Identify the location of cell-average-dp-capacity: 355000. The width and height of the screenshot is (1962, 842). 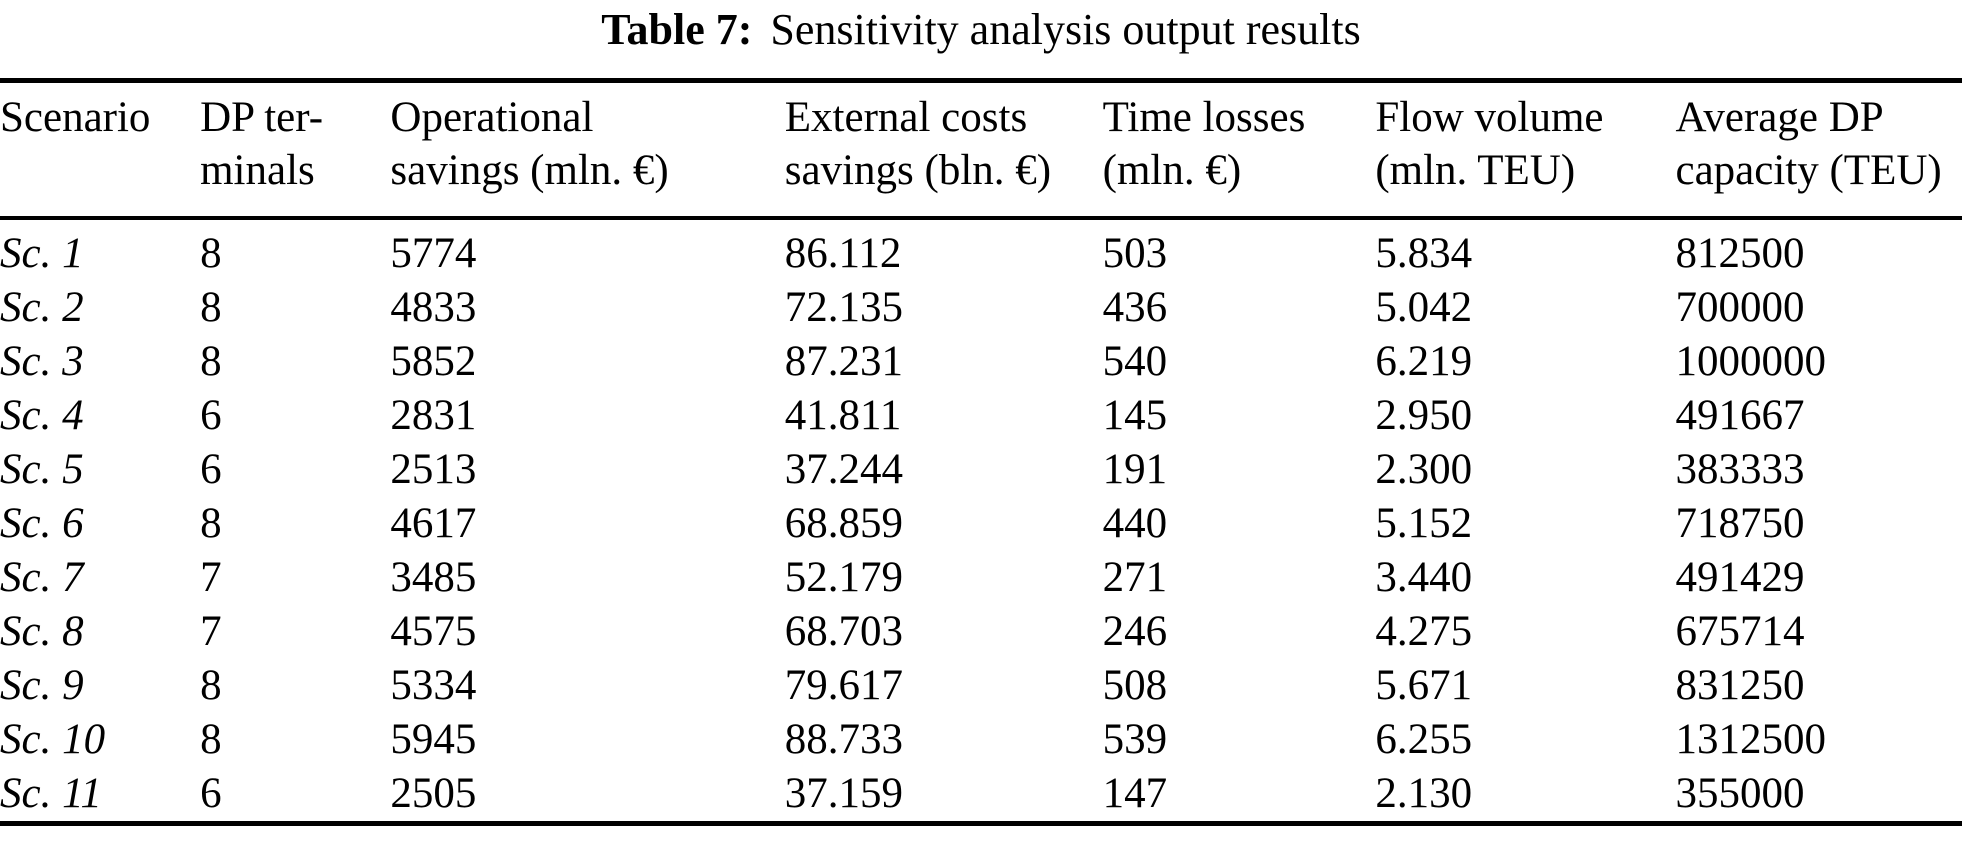
(1740, 794).